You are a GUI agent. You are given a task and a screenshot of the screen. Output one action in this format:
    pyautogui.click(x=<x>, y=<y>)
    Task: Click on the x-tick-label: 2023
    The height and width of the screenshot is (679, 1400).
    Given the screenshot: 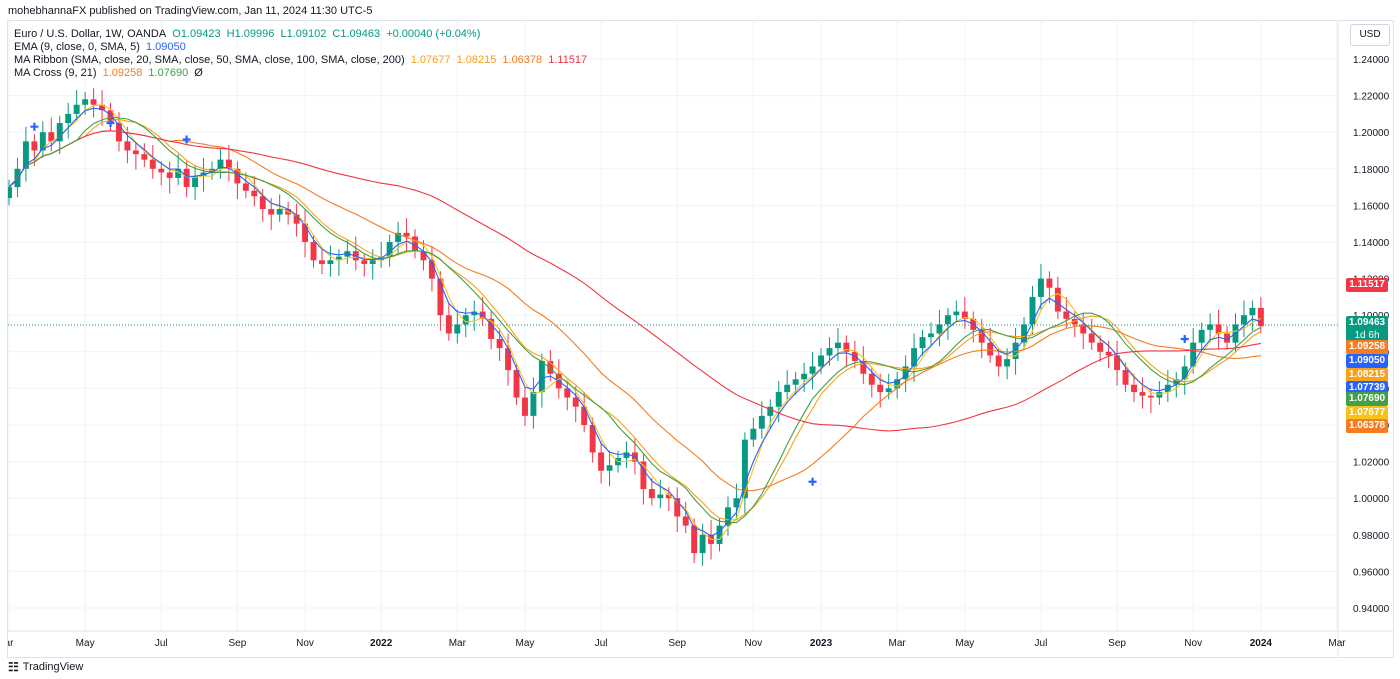 What is the action you would take?
    pyautogui.click(x=821, y=643)
    